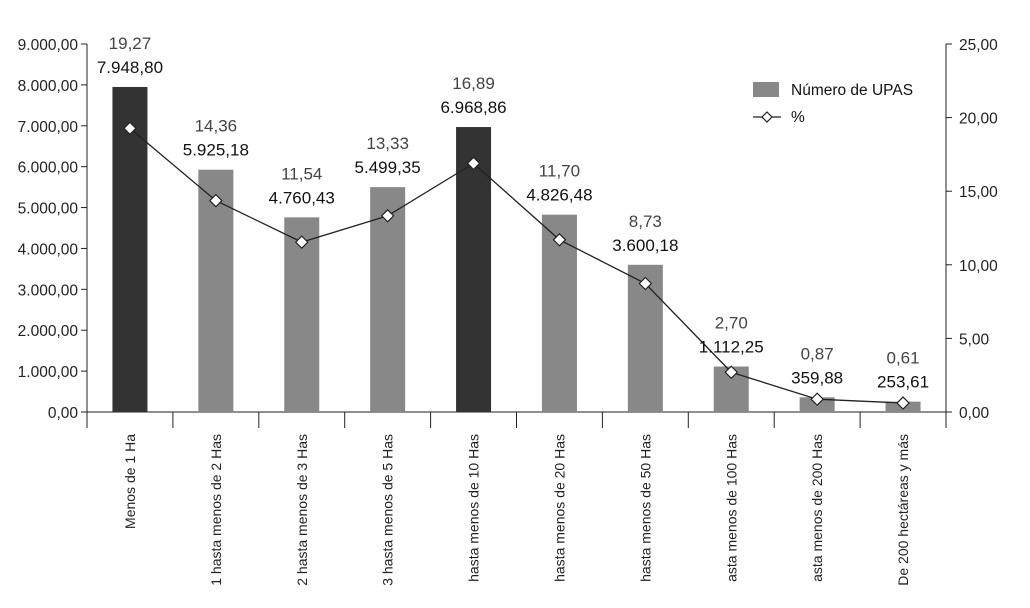 The width and height of the screenshot is (1030, 608). What do you see at coordinates (559, 171) in the screenshot?
I see `percent-label: 11,70` at bounding box center [559, 171].